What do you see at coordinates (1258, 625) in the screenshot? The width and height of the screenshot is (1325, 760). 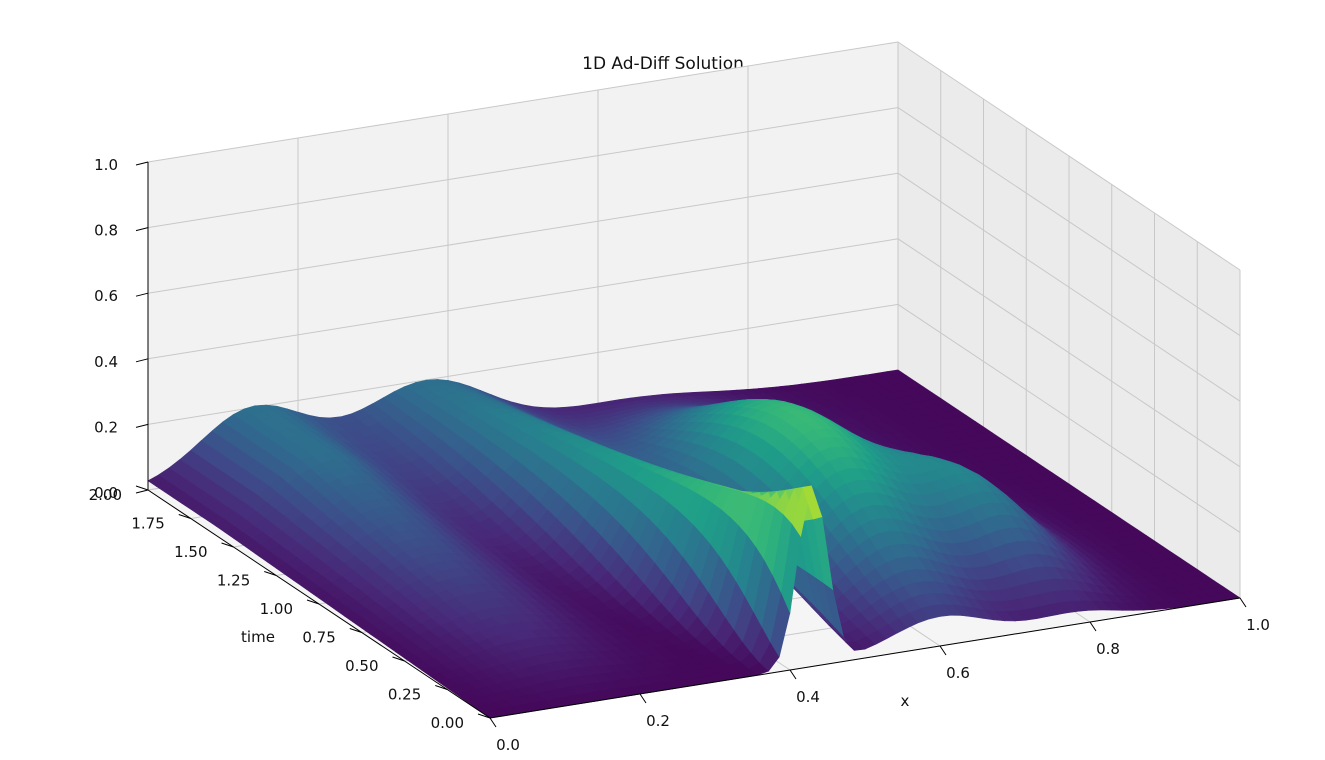 I see `x-tick-label: 1.0` at bounding box center [1258, 625].